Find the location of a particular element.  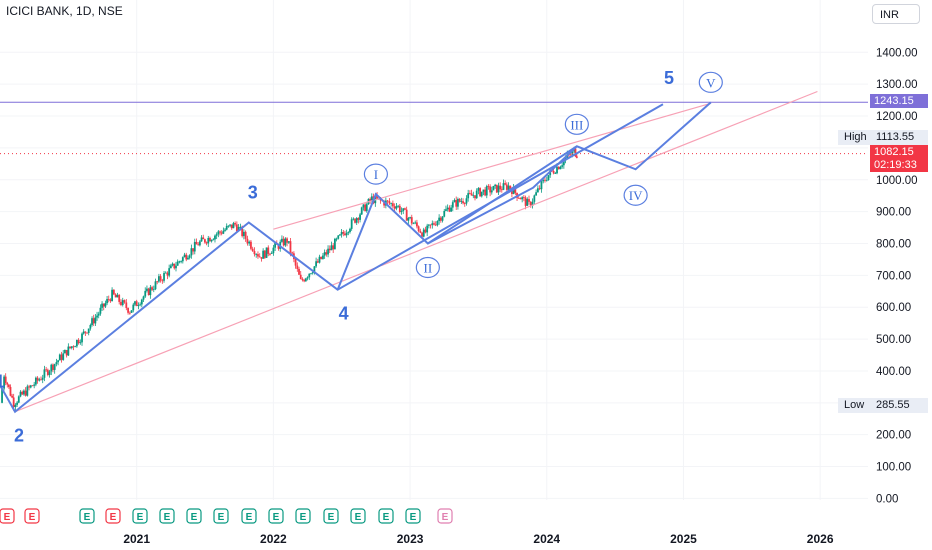

y-tick-label: 100.00 is located at coordinates (893, 468).